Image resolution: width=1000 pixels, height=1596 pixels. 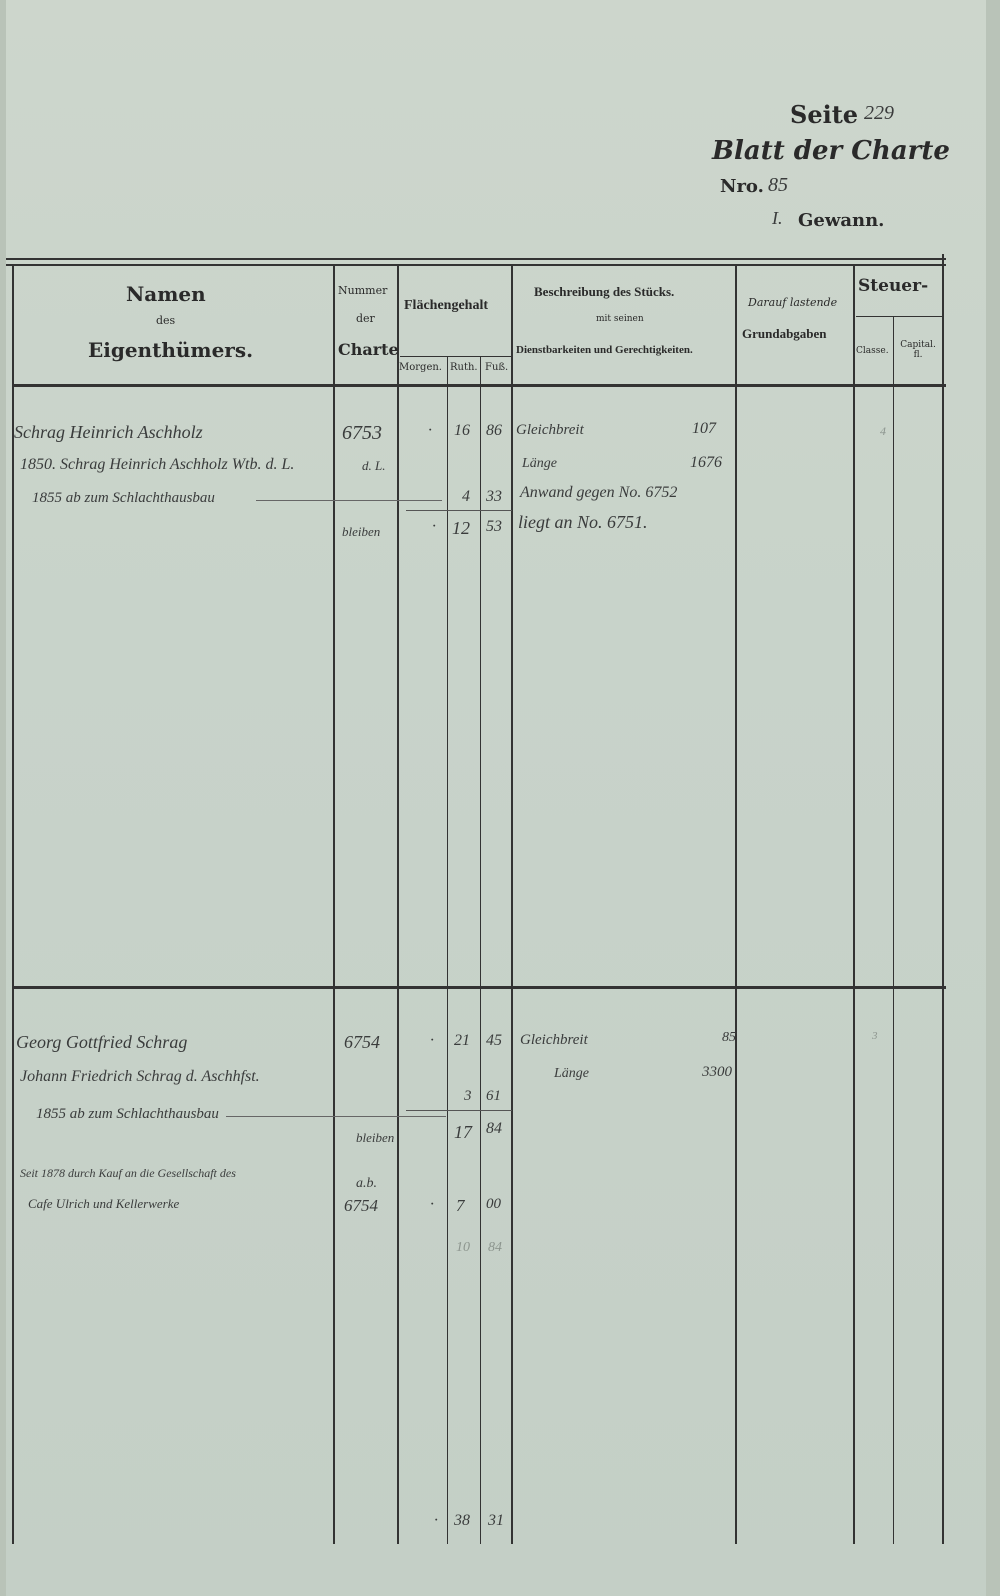 I want to click on charte-number-ab: 6754, so click(x=361, y=1205).